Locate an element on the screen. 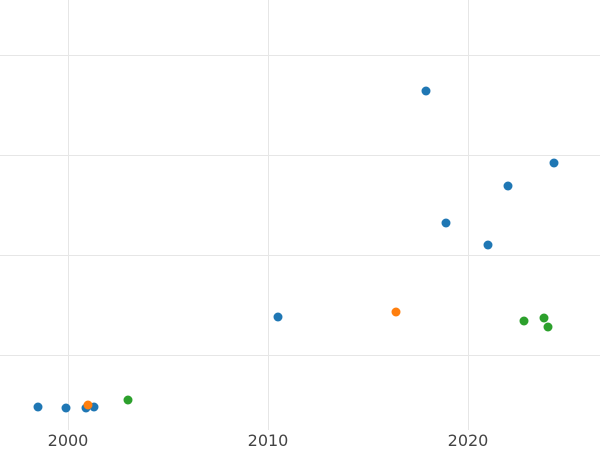  x-tick-label-2010: 2010 is located at coordinates (268, 440).